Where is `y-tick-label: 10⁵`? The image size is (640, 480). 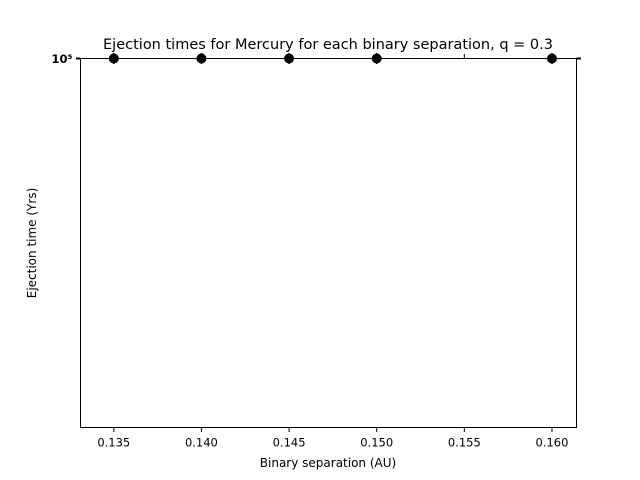 y-tick-label: 10⁵ is located at coordinates (61, 59).